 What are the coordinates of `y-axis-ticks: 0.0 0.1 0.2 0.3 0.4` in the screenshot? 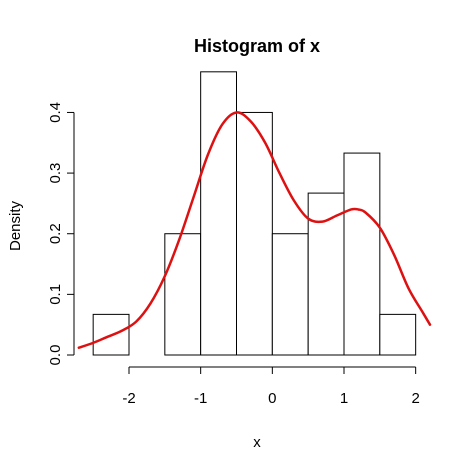 It's located at (60, 233).